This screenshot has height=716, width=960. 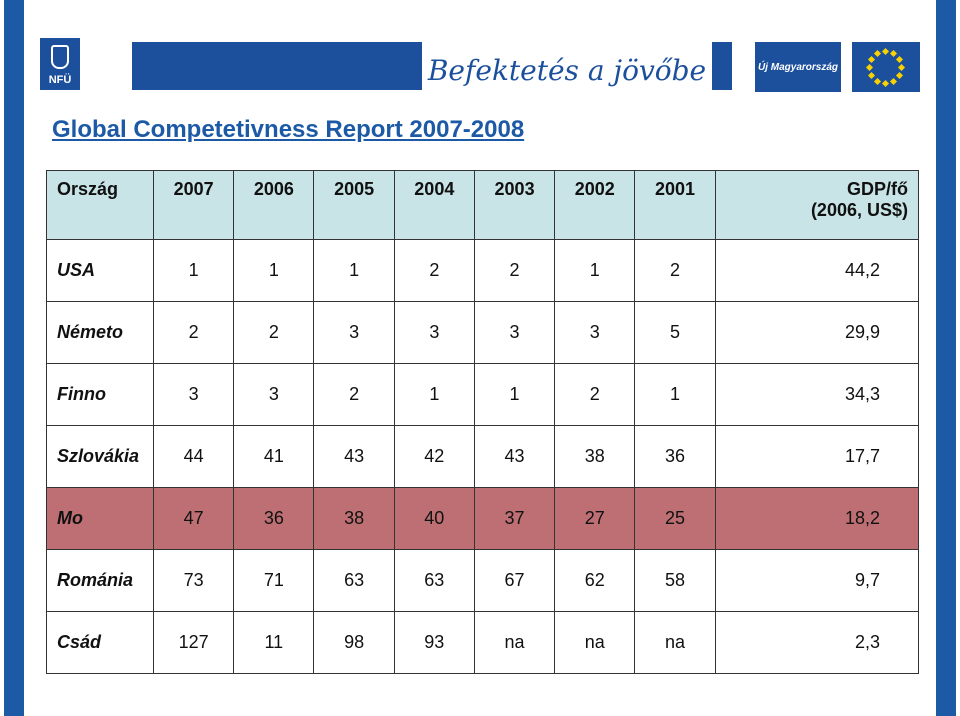 What do you see at coordinates (14, 358) in the screenshot?
I see `left-blue-border` at bounding box center [14, 358].